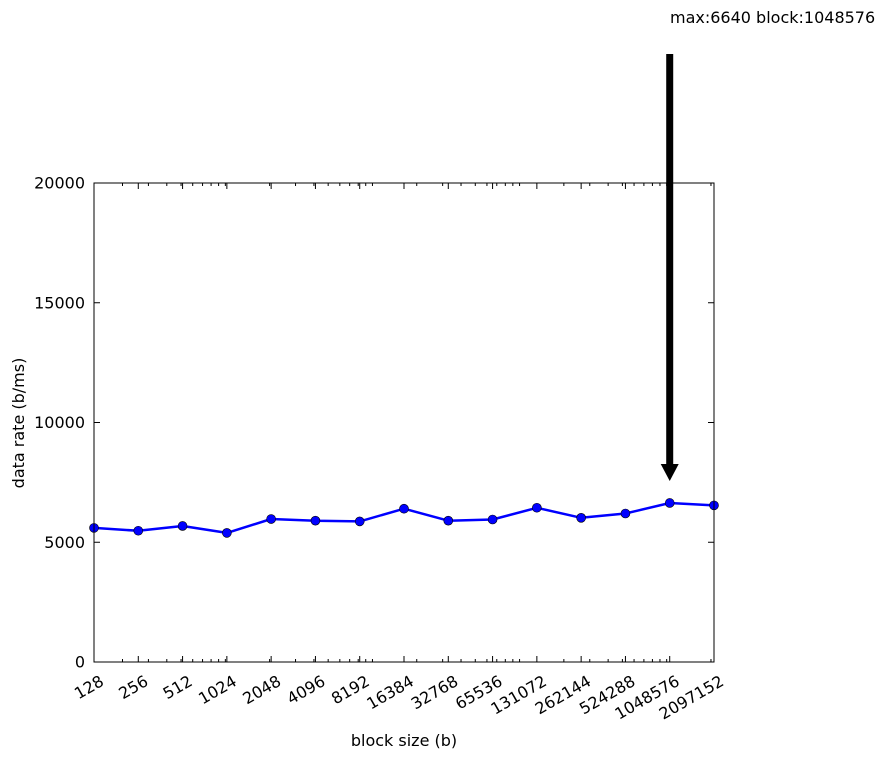  I want to click on series-layer, so click(404, 518).